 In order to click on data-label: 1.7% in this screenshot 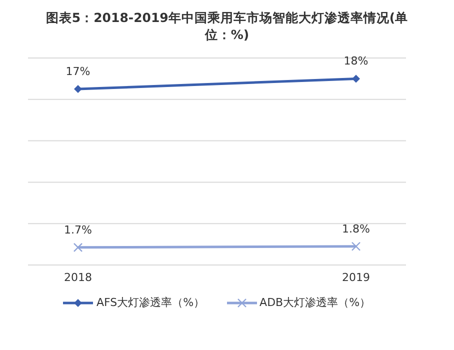, I will do `click(78, 229)`.